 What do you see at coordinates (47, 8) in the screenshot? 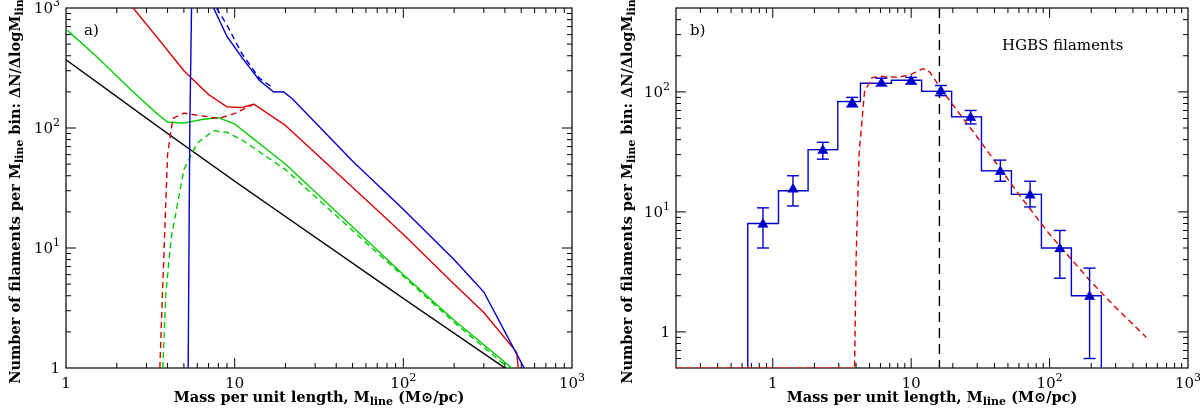
I see `y-tick-label: 103` at bounding box center [47, 8].